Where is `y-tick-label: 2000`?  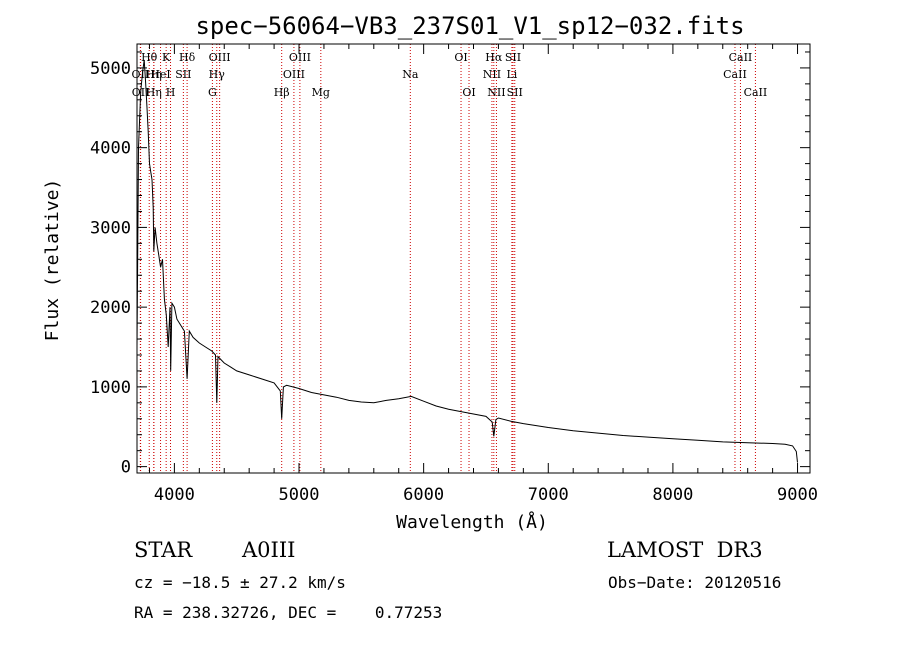
y-tick-label: 2000 is located at coordinates (110, 308).